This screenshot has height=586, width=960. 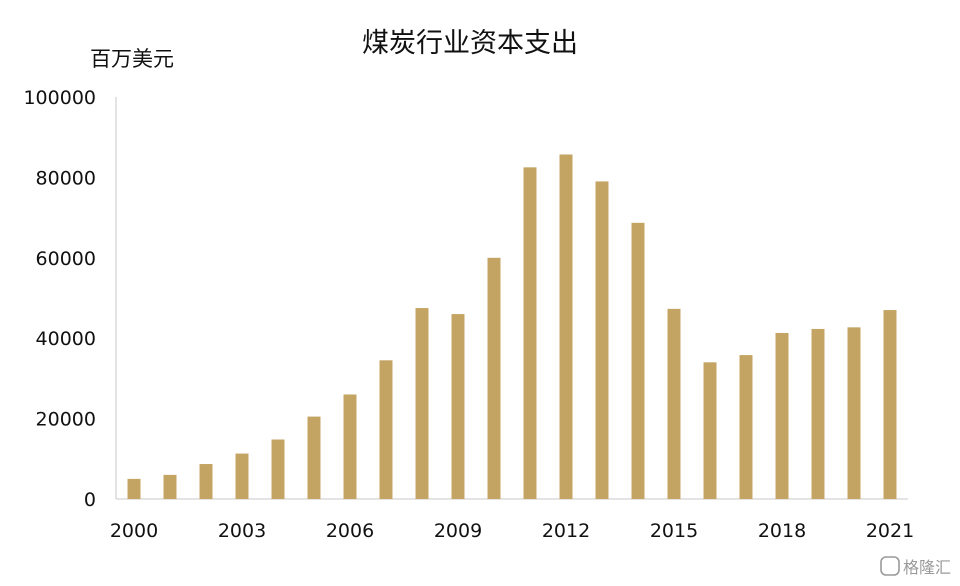 What do you see at coordinates (170, 486) in the screenshot?
I see `bar-2001` at bounding box center [170, 486].